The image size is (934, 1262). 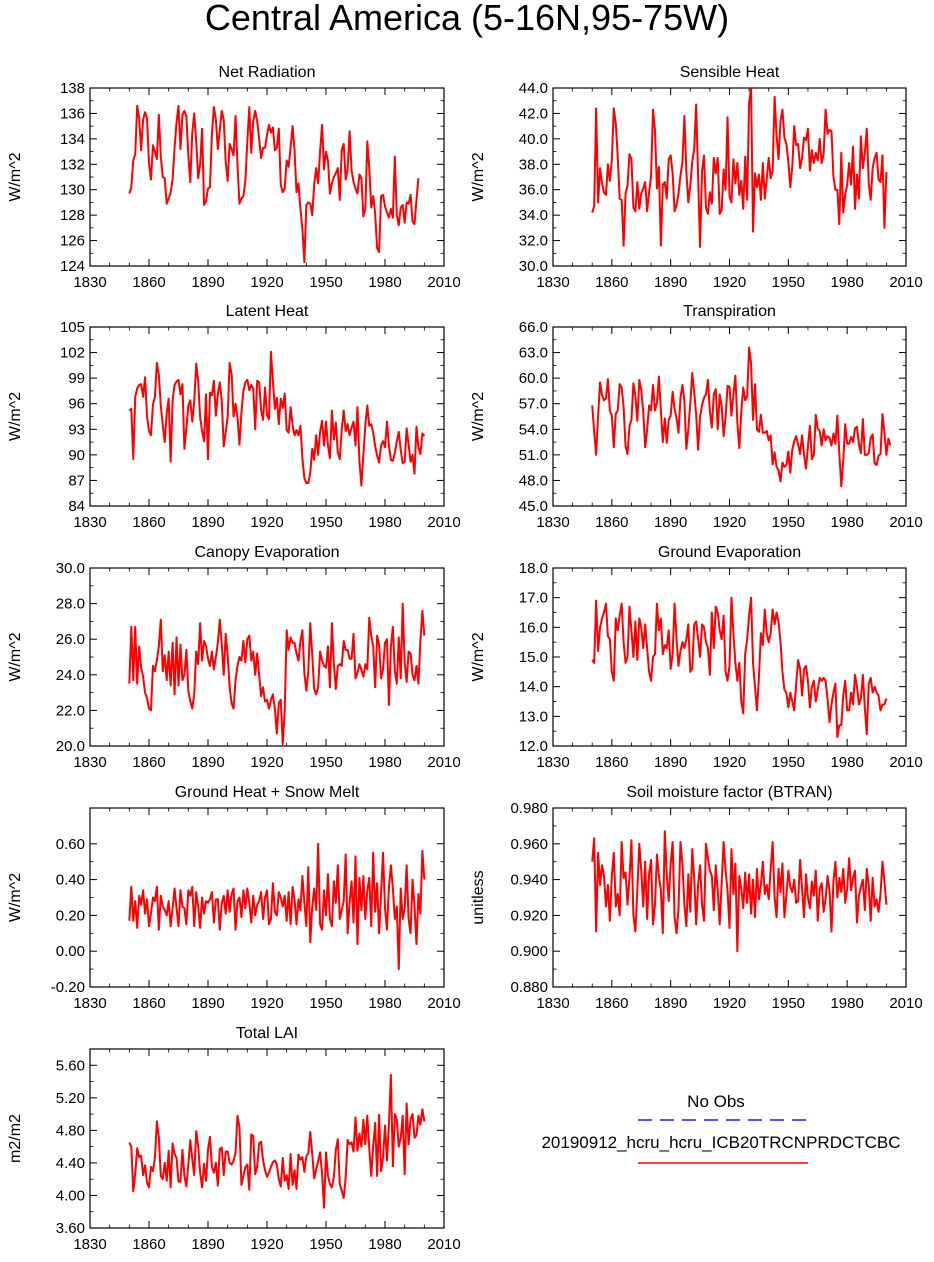 What do you see at coordinates (70, 675) in the screenshot?
I see `y-tick-label: 24.0` at bounding box center [70, 675].